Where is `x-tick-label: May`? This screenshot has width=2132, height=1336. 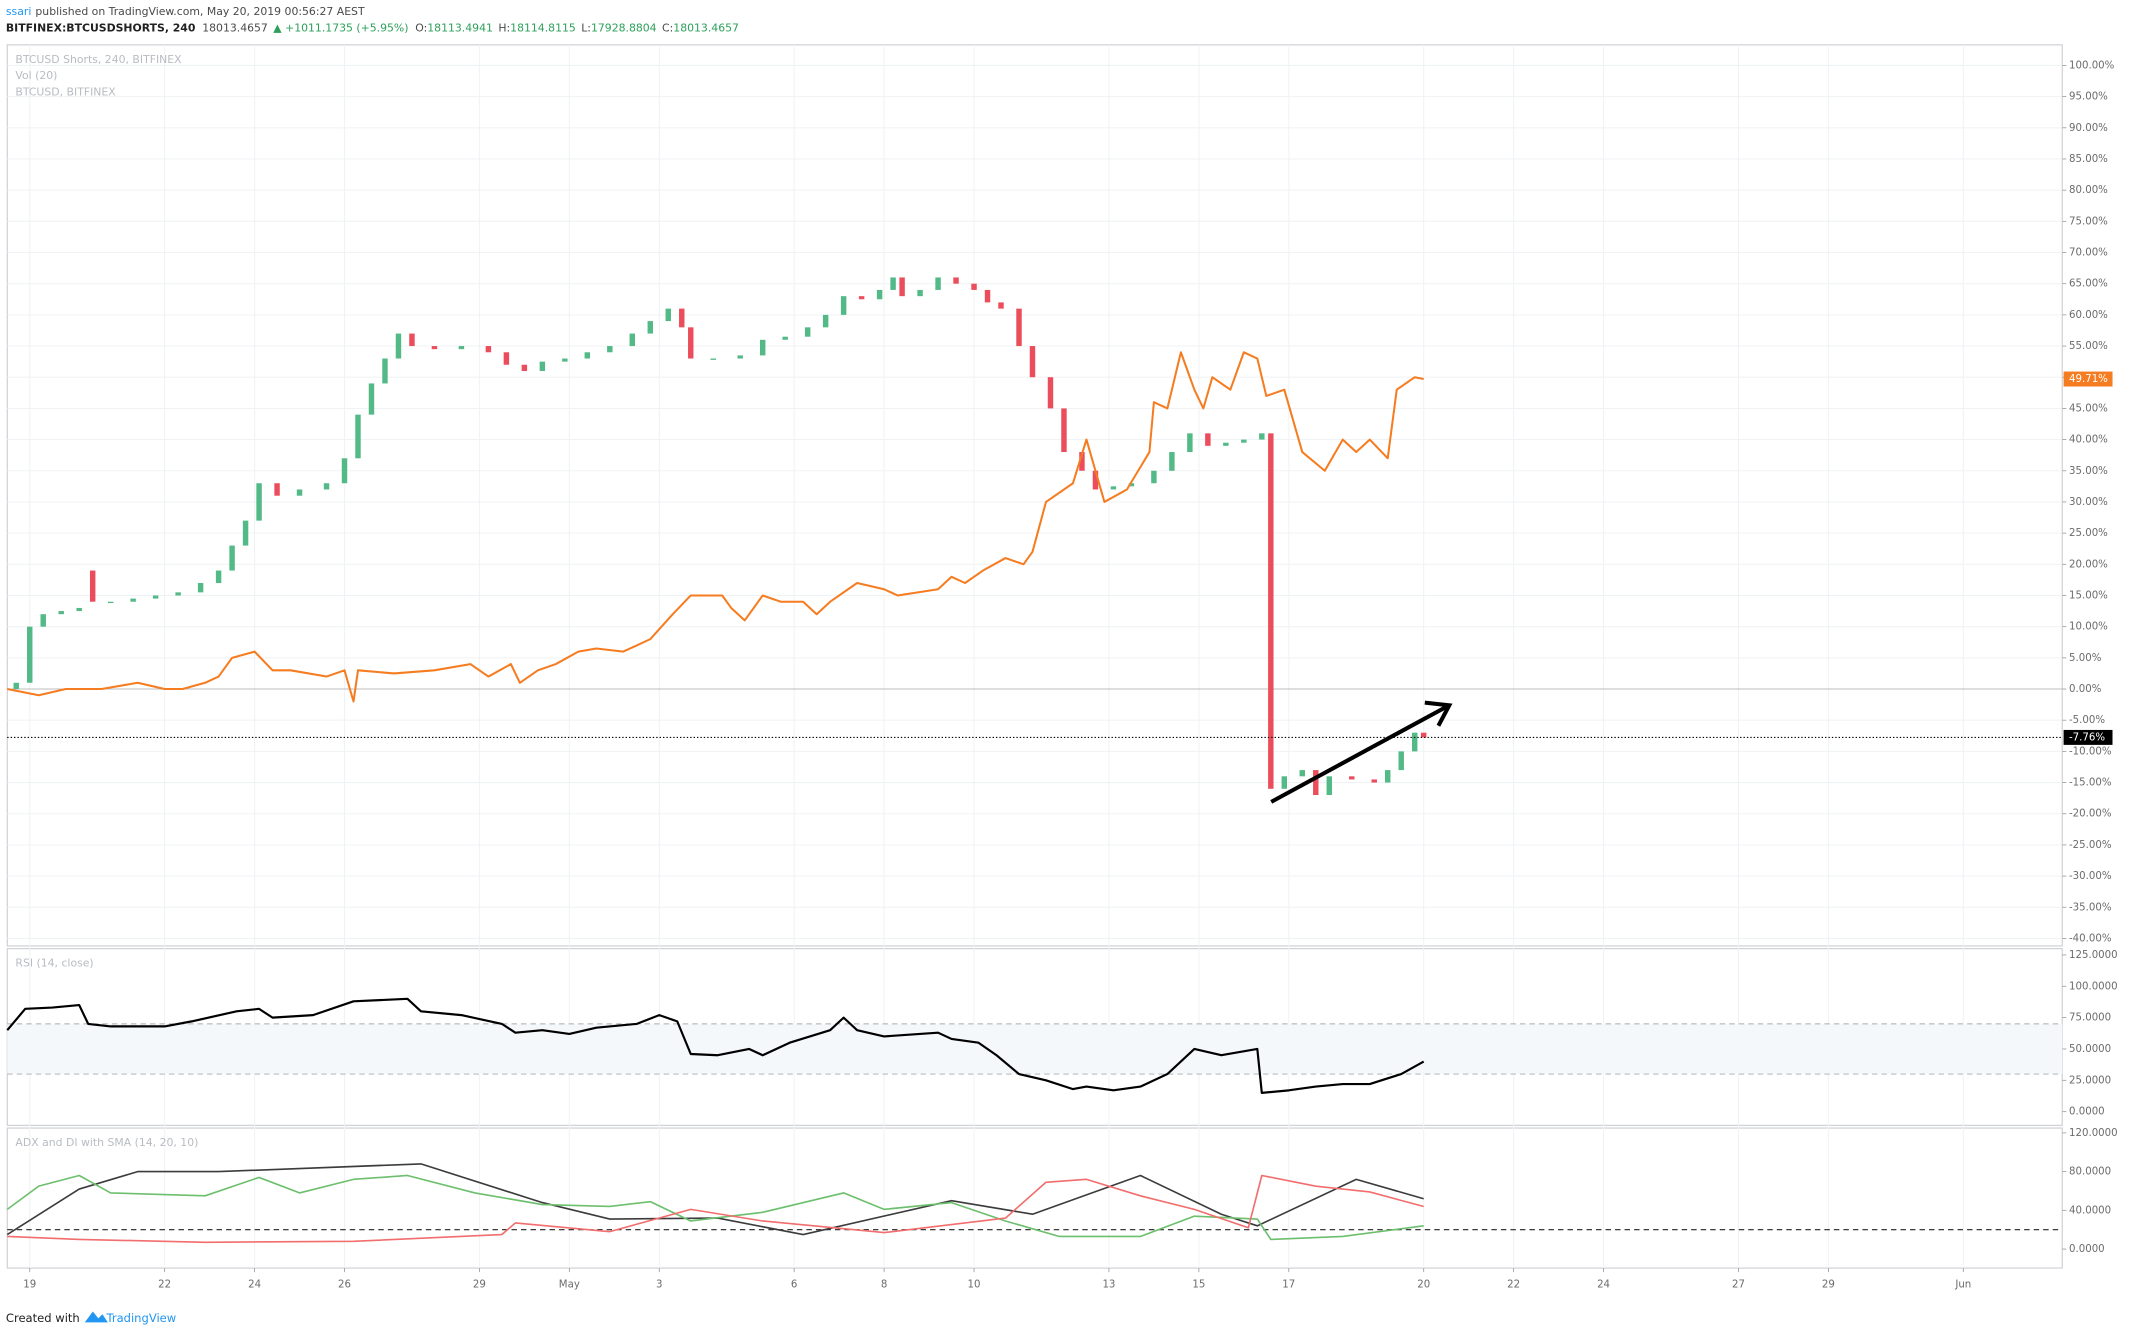
x-tick-label: May is located at coordinates (569, 1284).